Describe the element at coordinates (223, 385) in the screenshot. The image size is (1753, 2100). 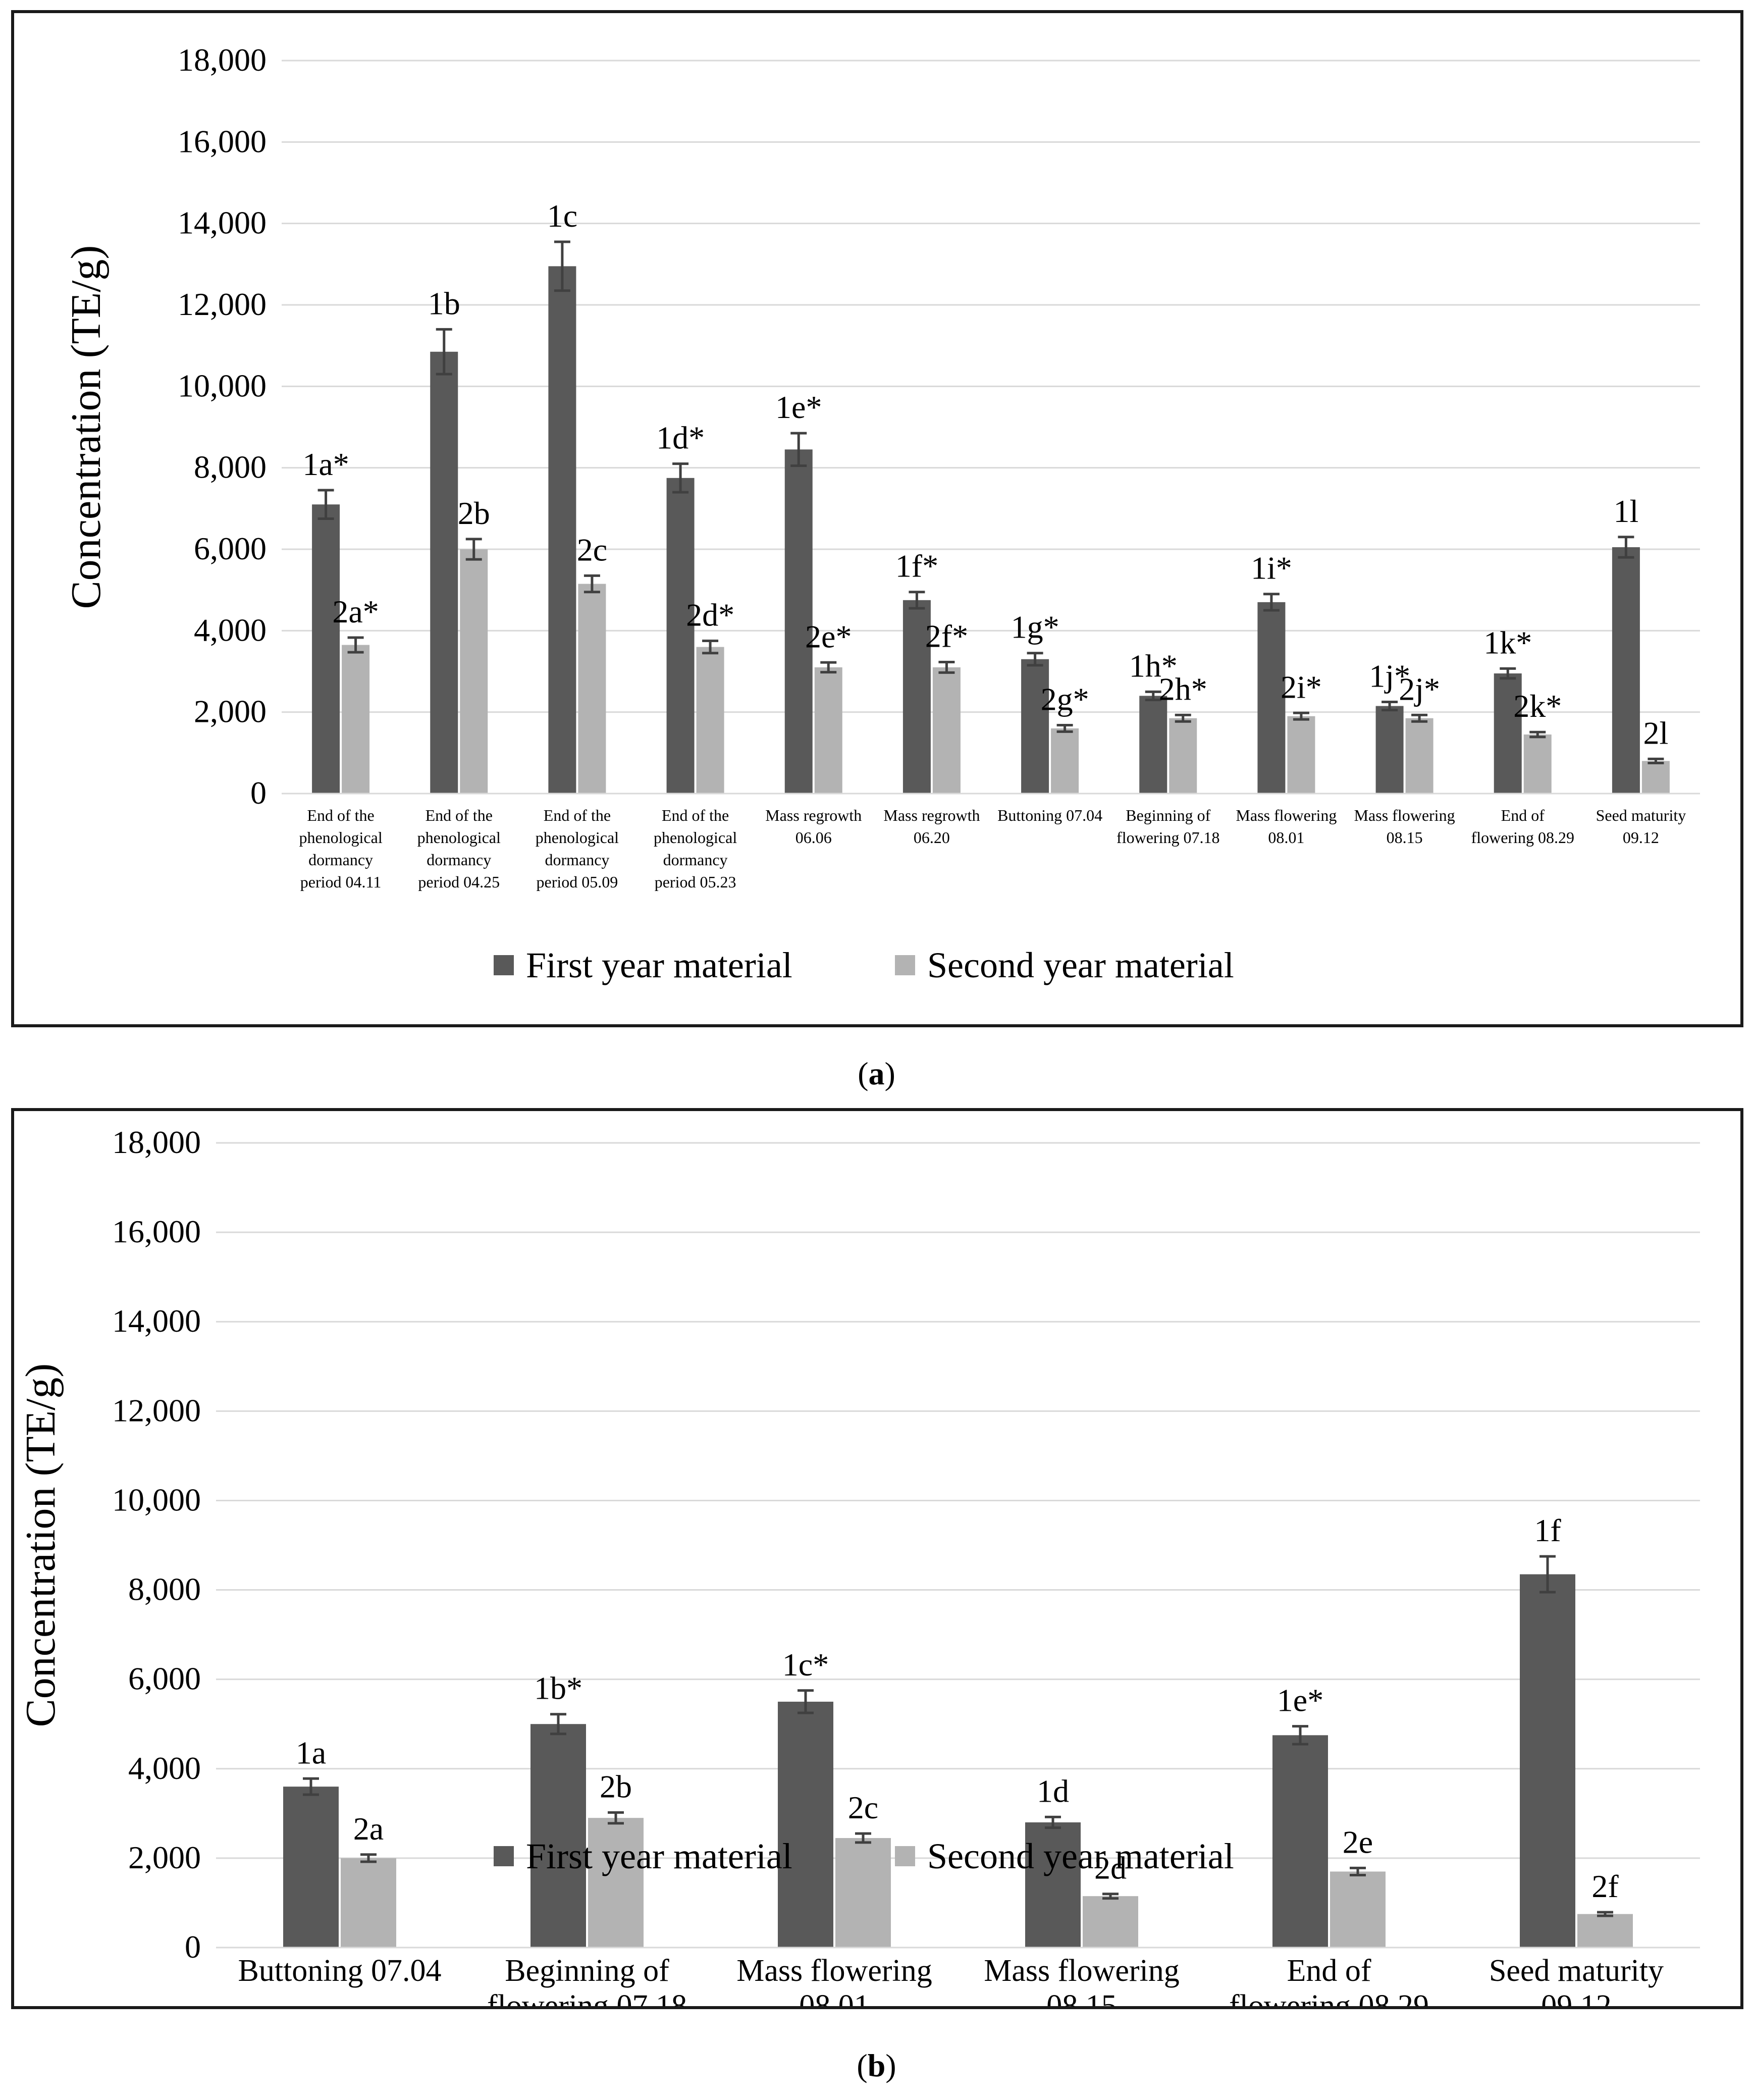
I see `y-tick-label: 10,000` at that location.